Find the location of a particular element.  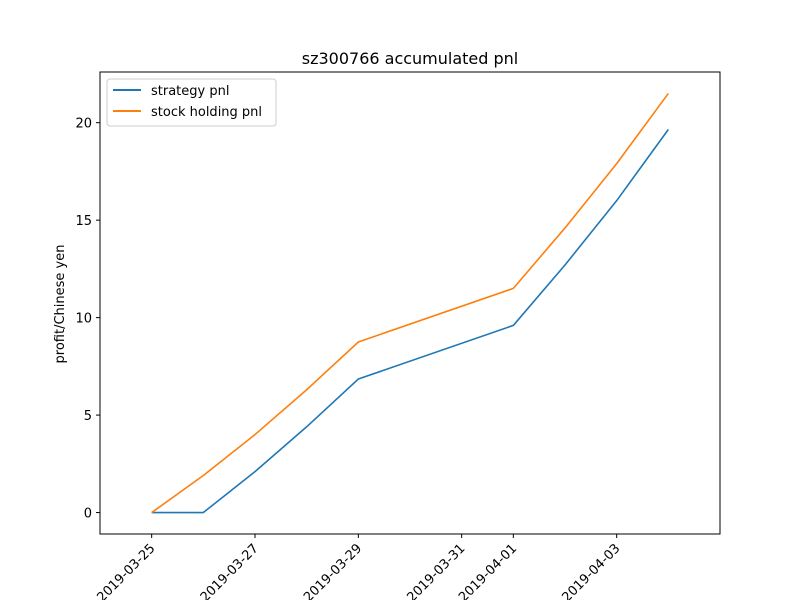

y-tick-label: 0 is located at coordinates (88, 514).